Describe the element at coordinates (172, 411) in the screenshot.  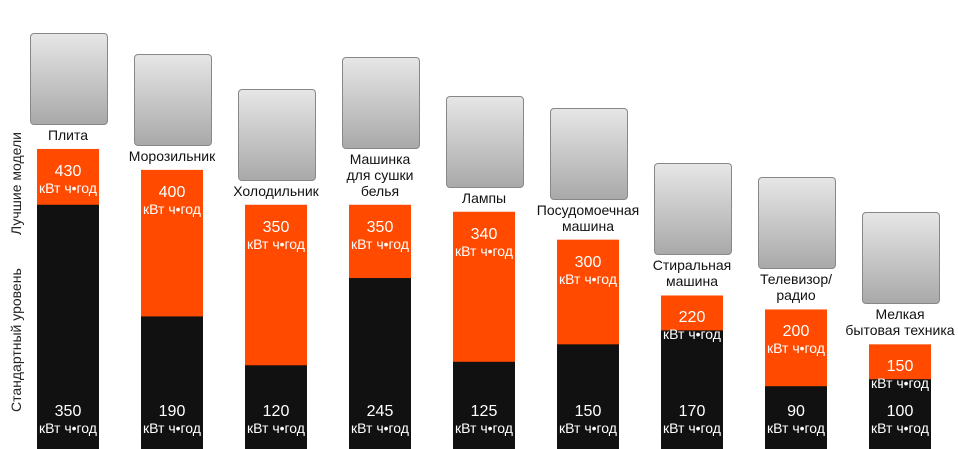
I see `value-number: 190` at that location.